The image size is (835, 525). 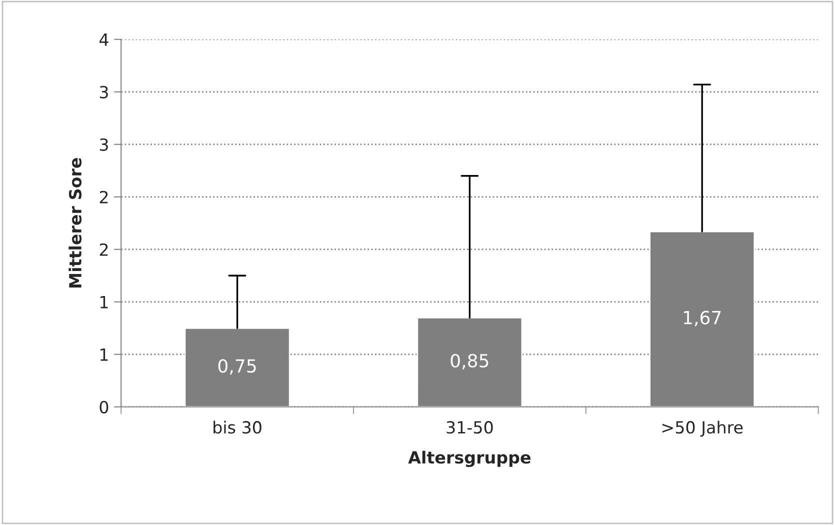 I want to click on y-axis-title: Mittlerer Sore, so click(x=75, y=223).